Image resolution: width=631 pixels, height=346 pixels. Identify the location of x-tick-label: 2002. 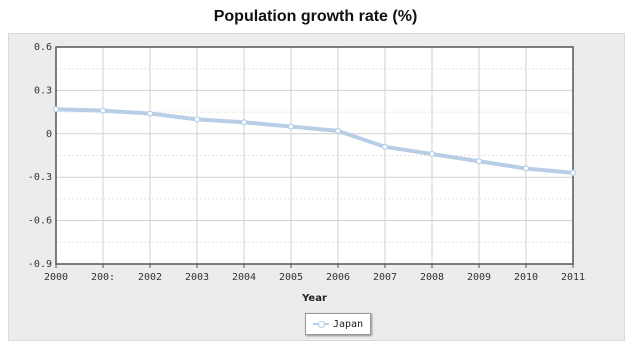
(150, 277).